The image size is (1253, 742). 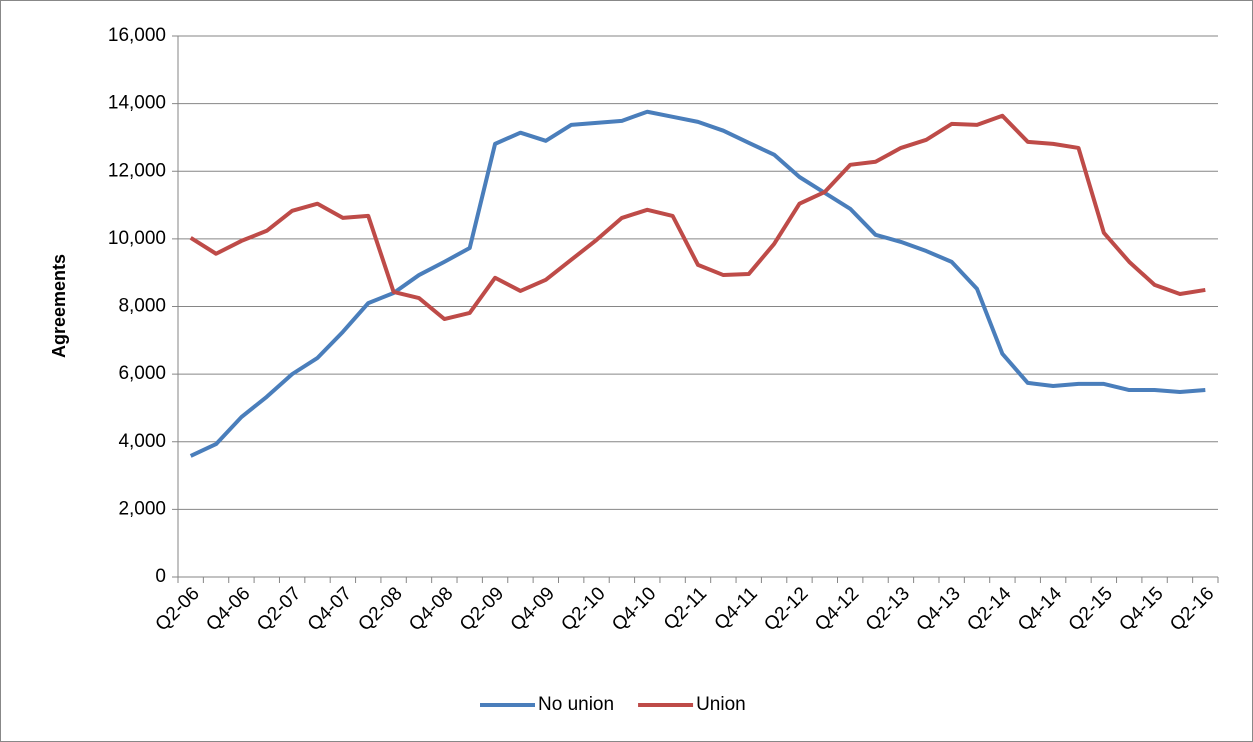 I want to click on y-tick-label: 6,000, so click(x=142, y=373).